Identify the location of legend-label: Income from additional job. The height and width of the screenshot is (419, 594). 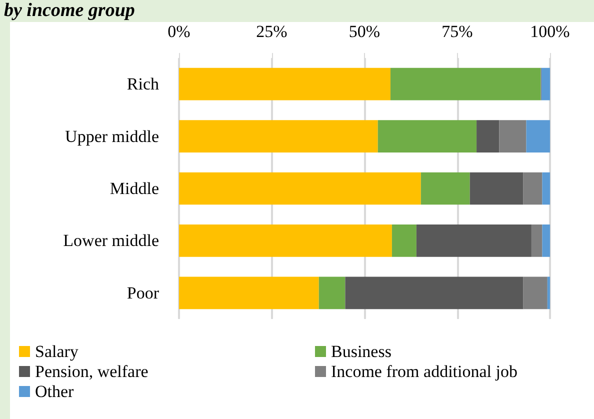
(424, 371).